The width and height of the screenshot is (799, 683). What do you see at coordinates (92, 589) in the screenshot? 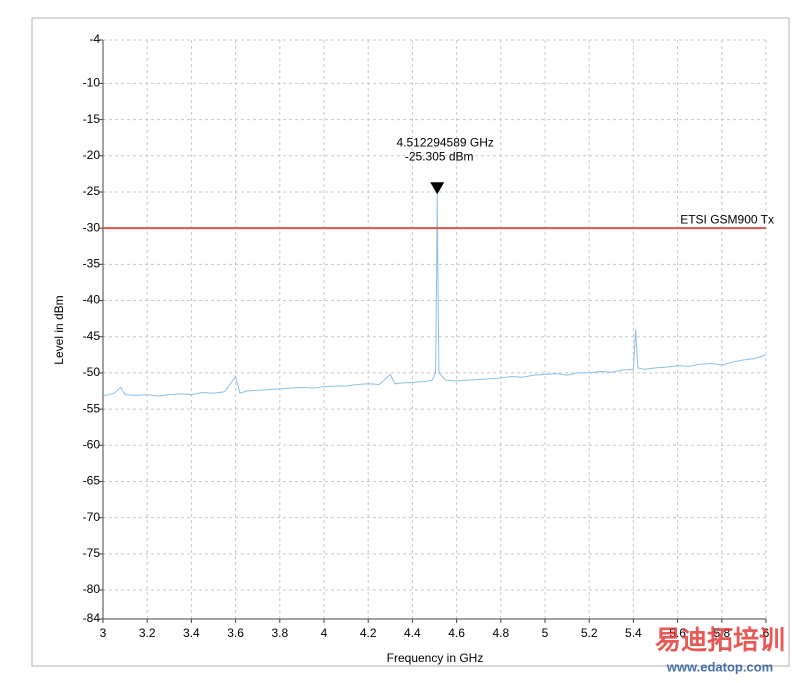
I see `y-tick-label: -80` at bounding box center [92, 589].